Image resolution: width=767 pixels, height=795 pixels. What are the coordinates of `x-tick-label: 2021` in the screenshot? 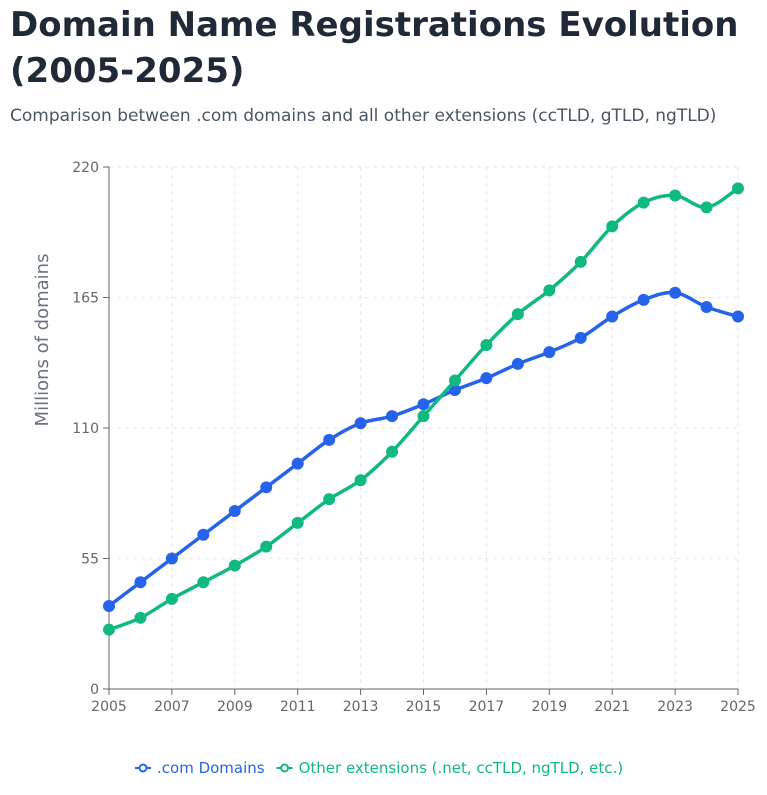 It's located at (612, 707).